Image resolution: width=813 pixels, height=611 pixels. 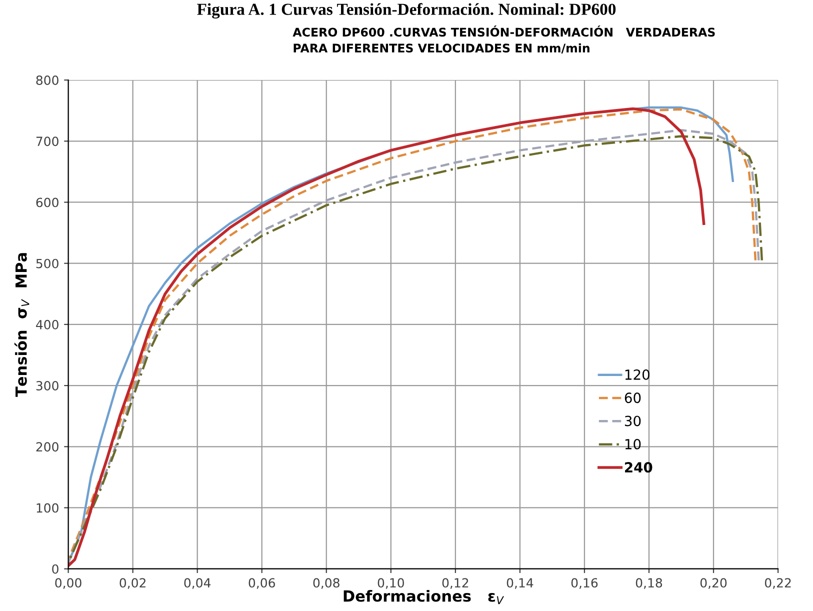 What do you see at coordinates (632, 398) in the screenshot?
I see `legend-label: 60` at bounding box center [632, 398].